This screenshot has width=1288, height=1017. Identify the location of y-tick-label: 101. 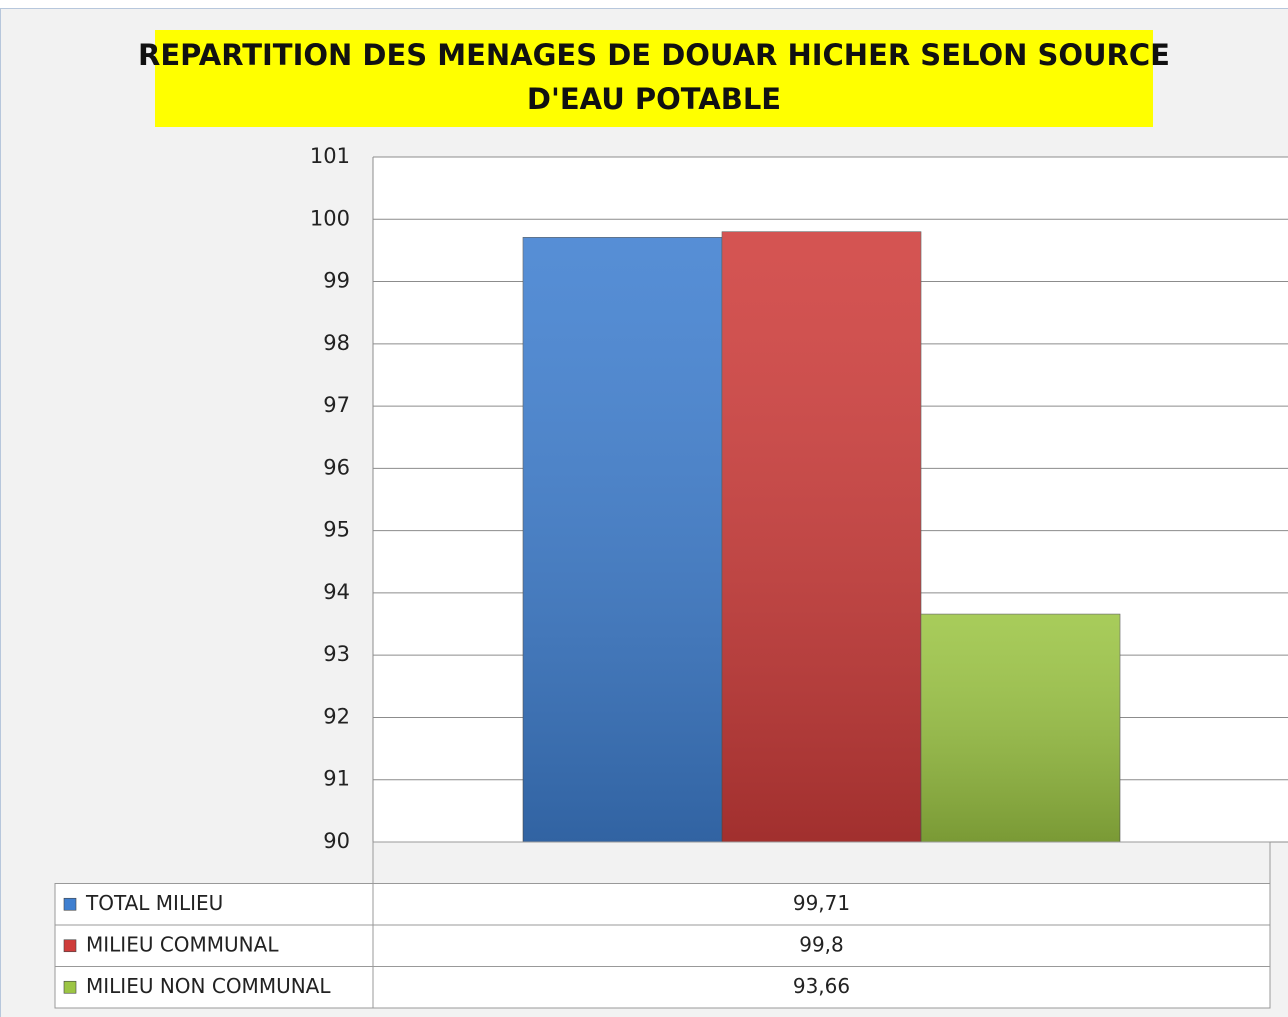
(330, 156).